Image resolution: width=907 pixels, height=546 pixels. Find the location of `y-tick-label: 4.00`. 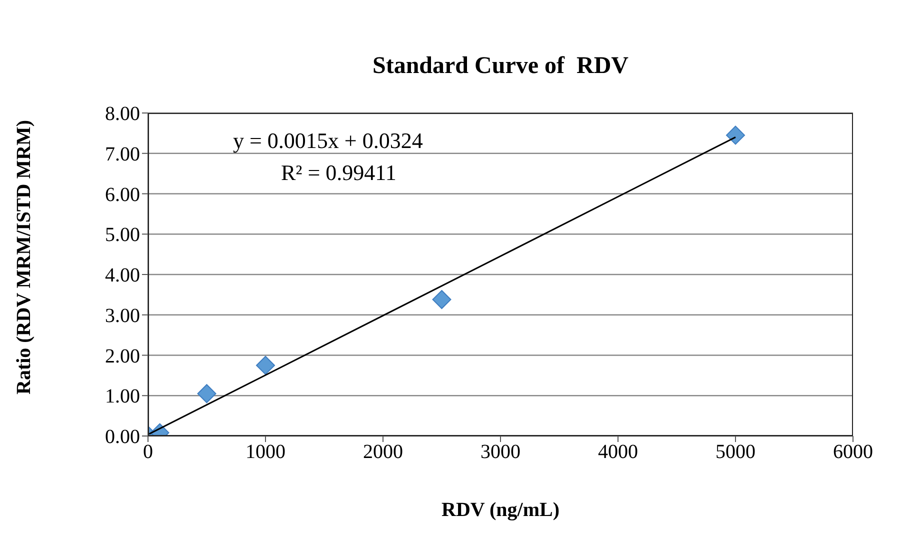

y-tick-label: 4.00 is located at coordinates (122, 275).